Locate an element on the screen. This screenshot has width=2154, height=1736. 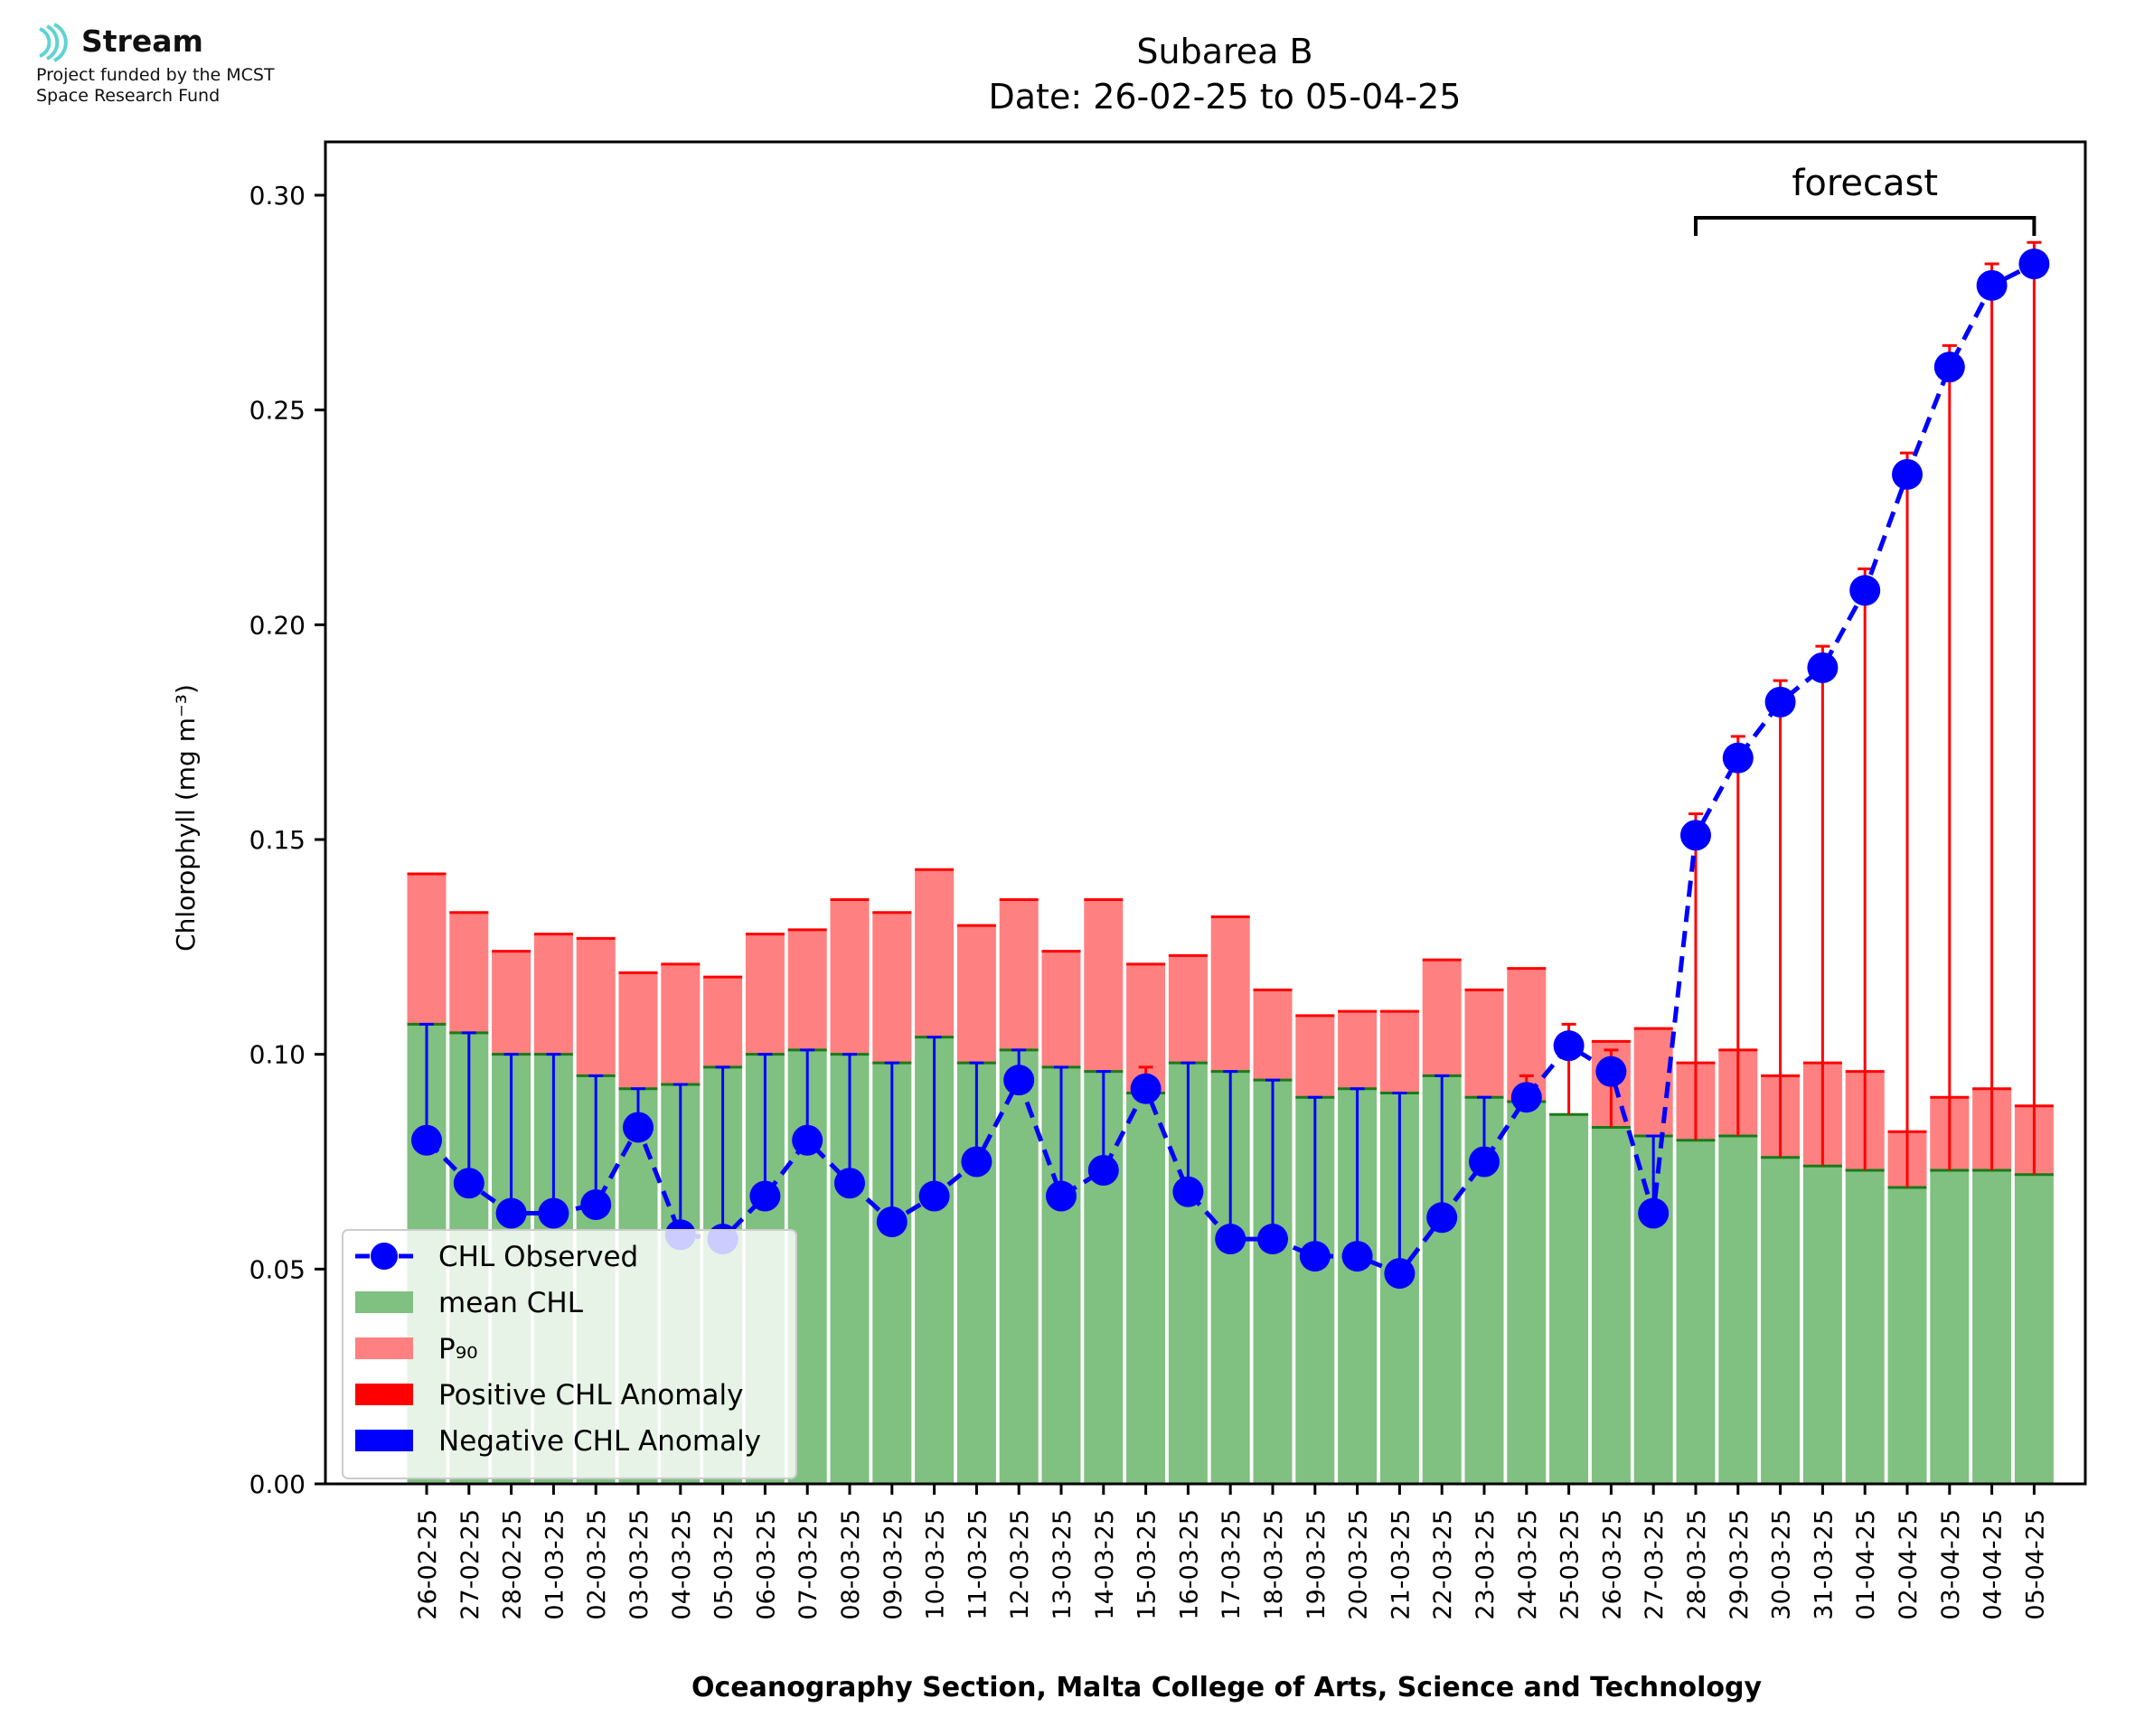
x-tick-label: 04-04-25 is located at coordinates (1994, 1564).